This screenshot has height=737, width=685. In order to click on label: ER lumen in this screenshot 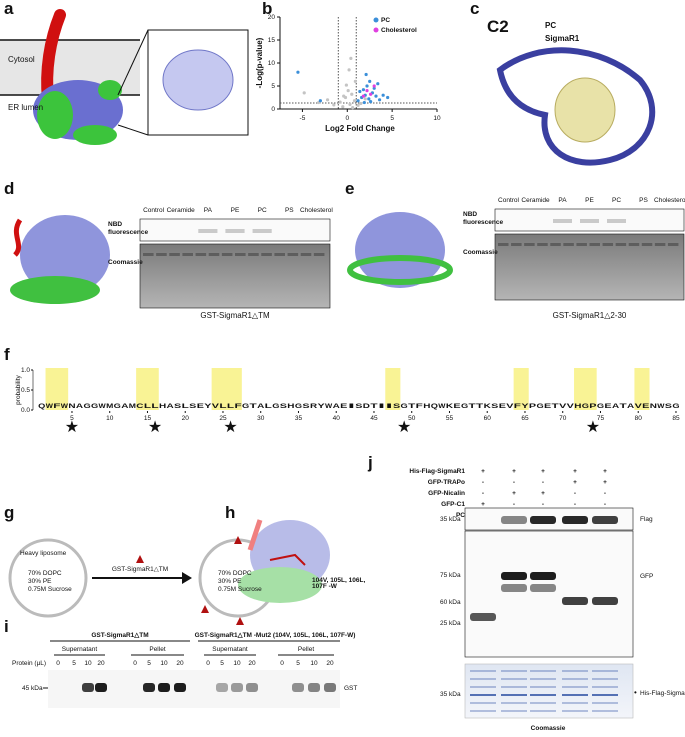, I will do `click(25, 107)`.